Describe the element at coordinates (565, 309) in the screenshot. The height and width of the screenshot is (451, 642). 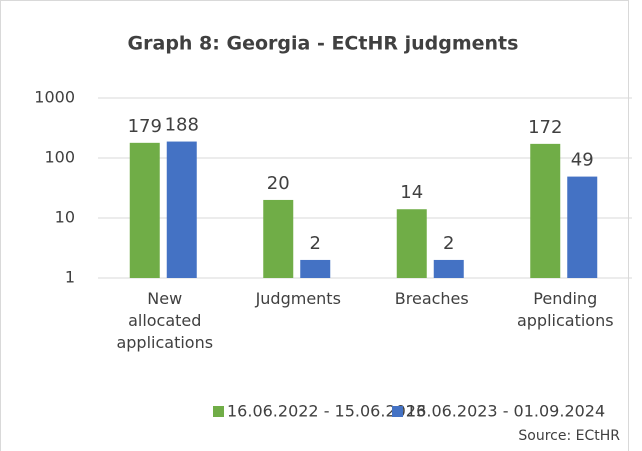
I see `x-tick-label: Pending applications` at that location.